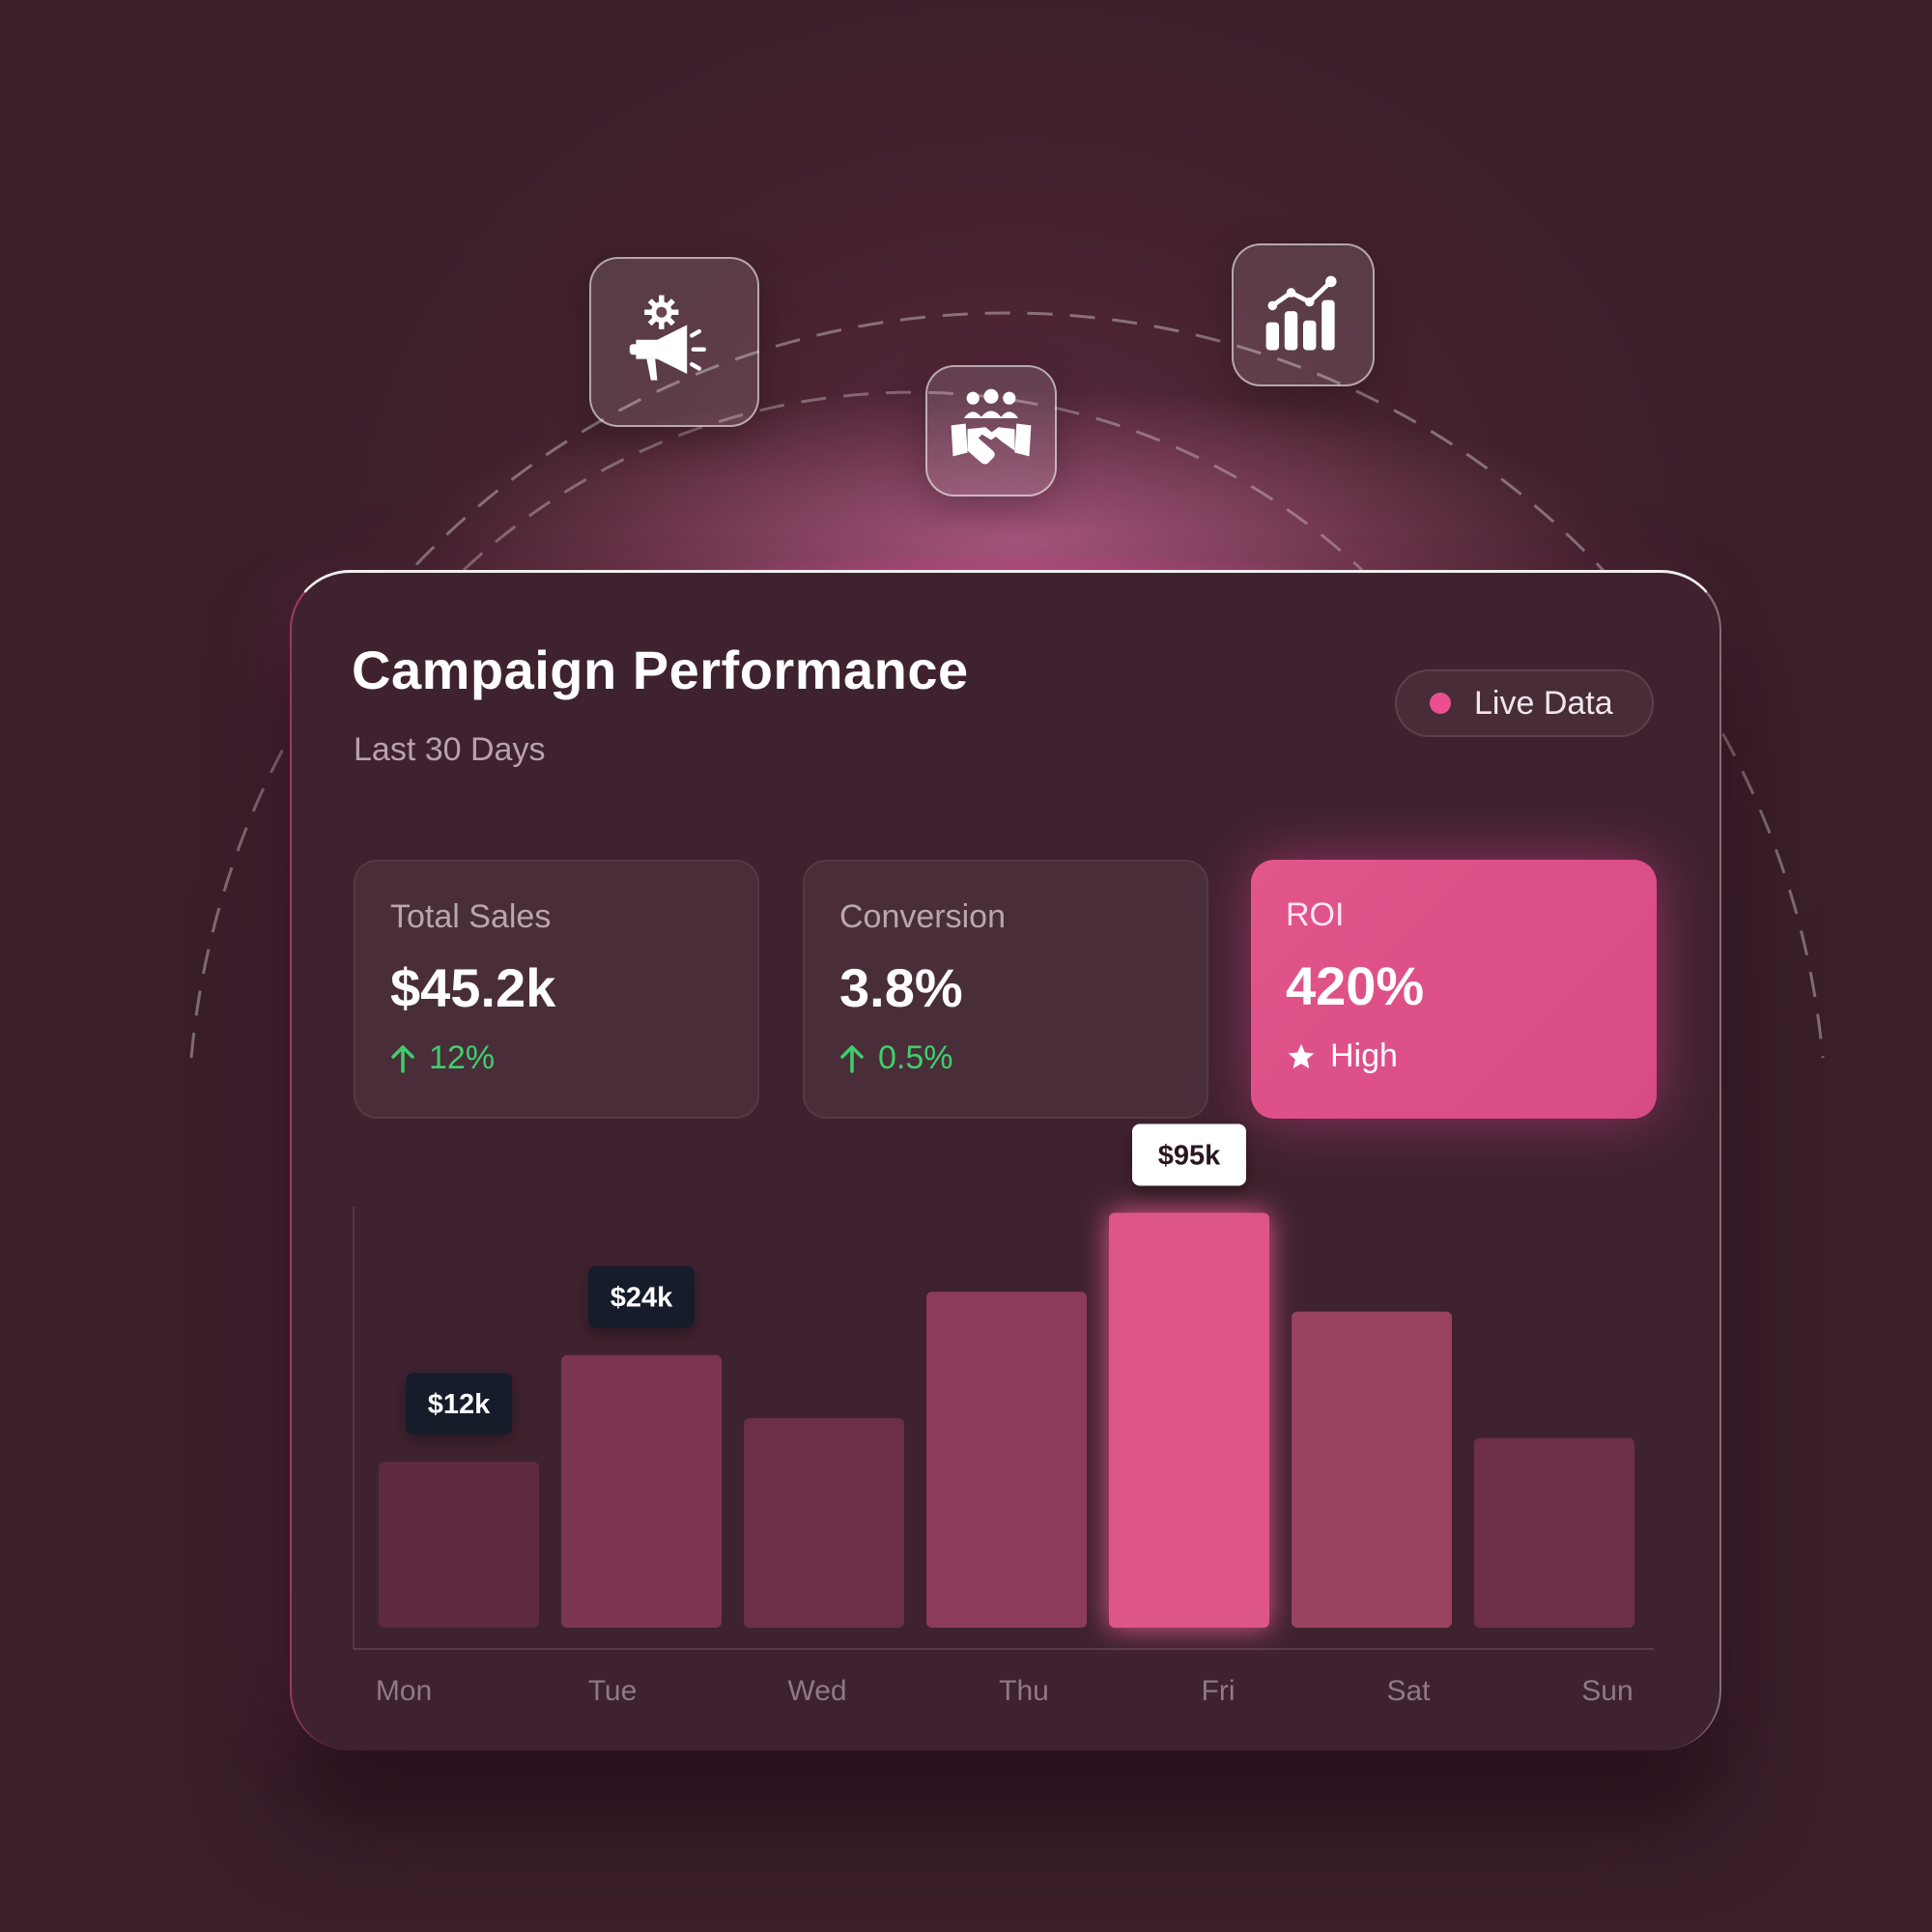  Describe the element at coordinates (462, 1057) in the screenshot. I see `stat-change-value: 12%` at that location.